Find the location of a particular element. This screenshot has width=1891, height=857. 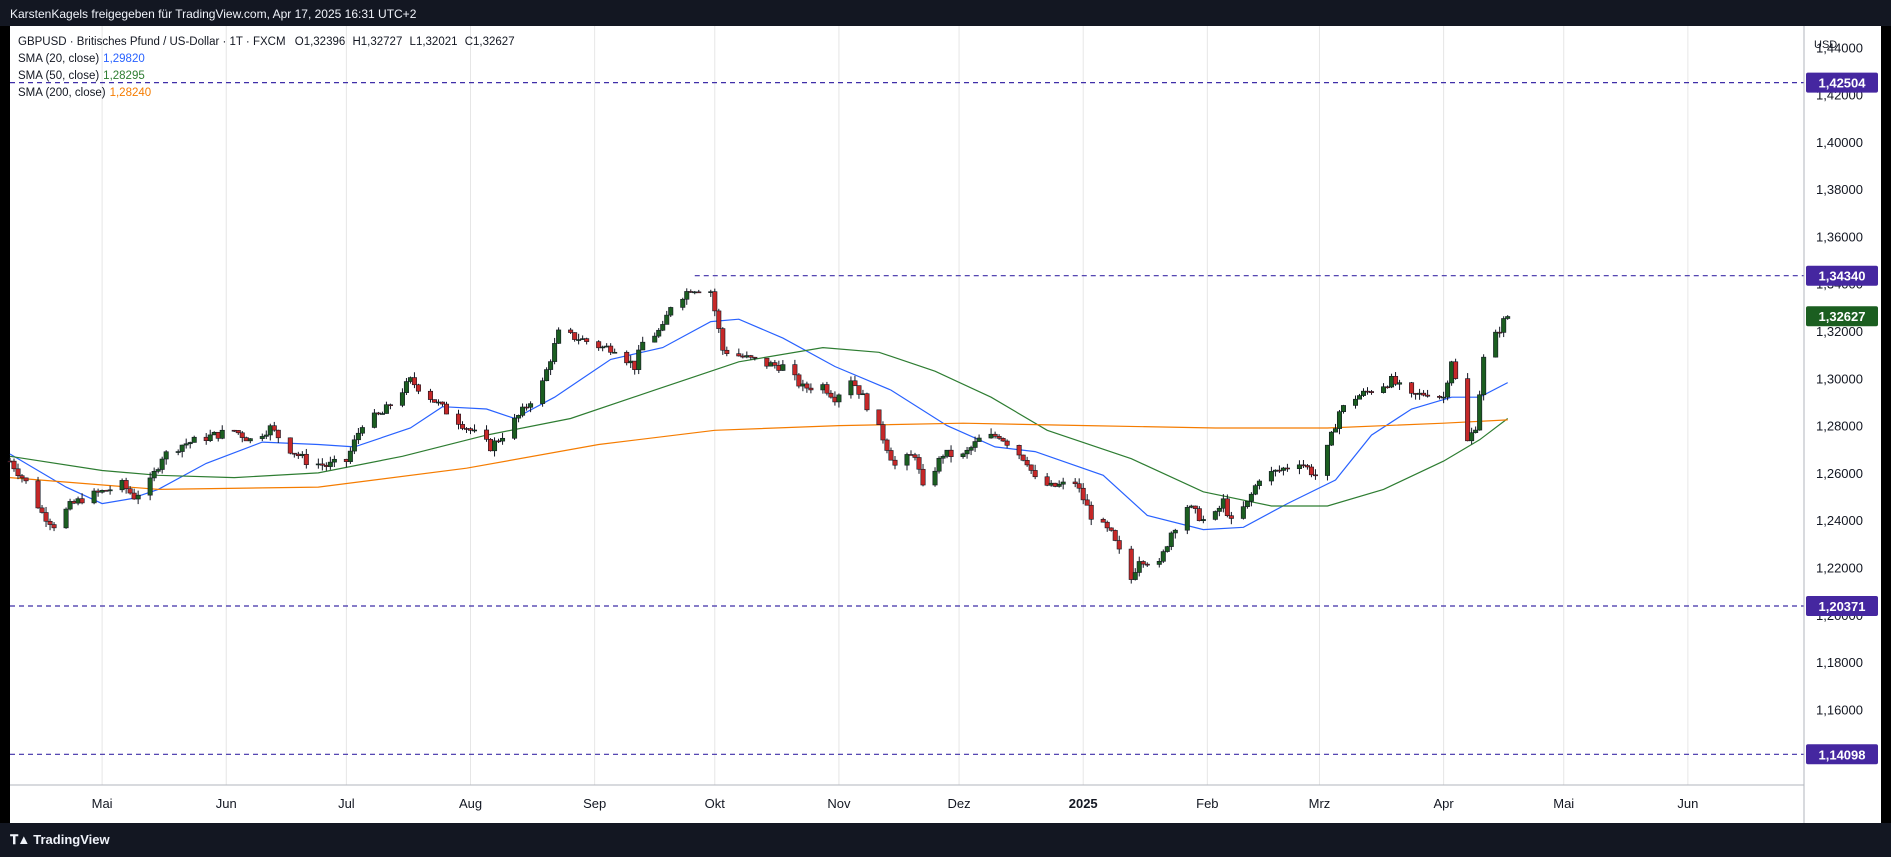

price-axis-tick-label: 1,40000 is located at coordinates (1839, 142).